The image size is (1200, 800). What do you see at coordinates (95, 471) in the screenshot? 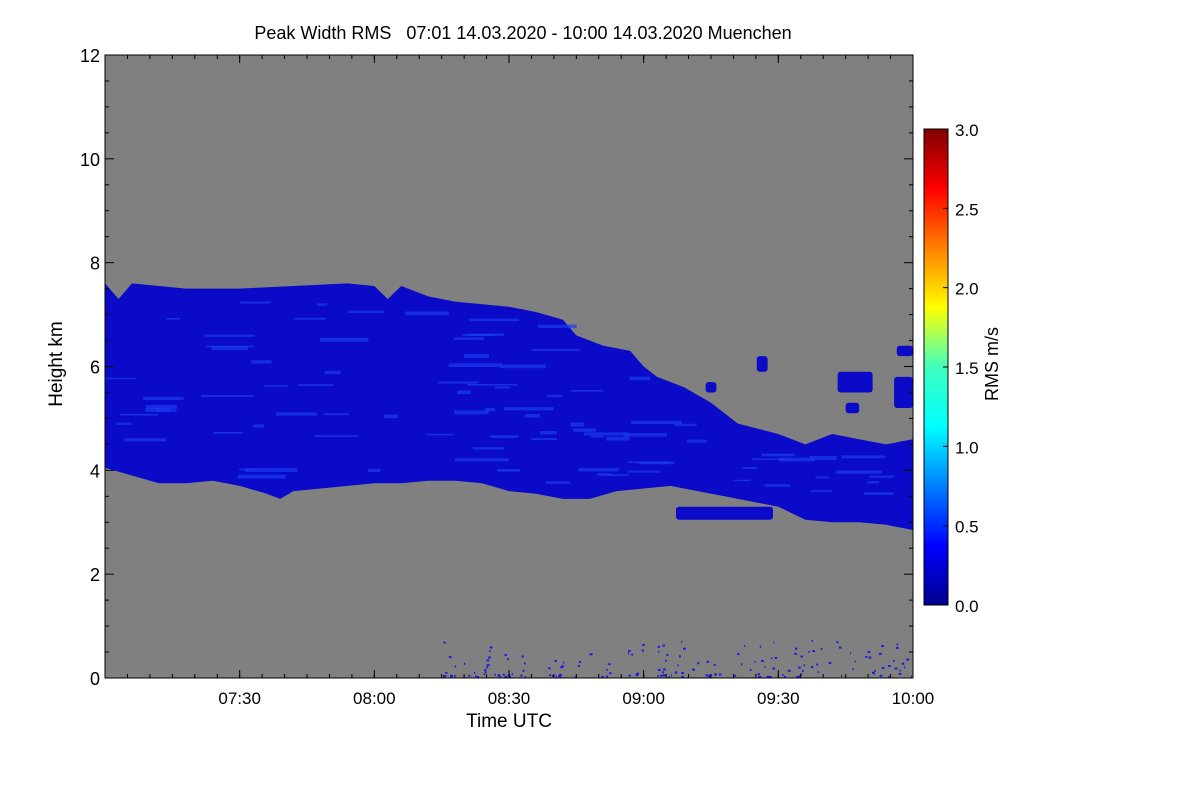
I see `y-tick-label: 4` at bounding box center [95, 471].